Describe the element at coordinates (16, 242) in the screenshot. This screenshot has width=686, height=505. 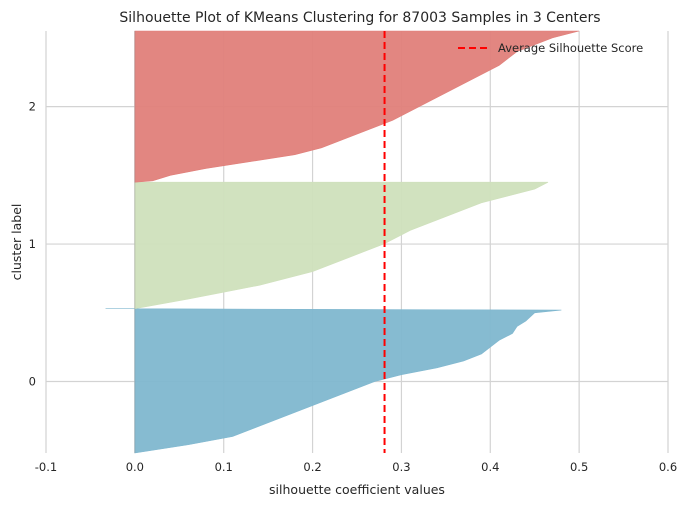
I see `y-axis-label: cluster label` at that location.